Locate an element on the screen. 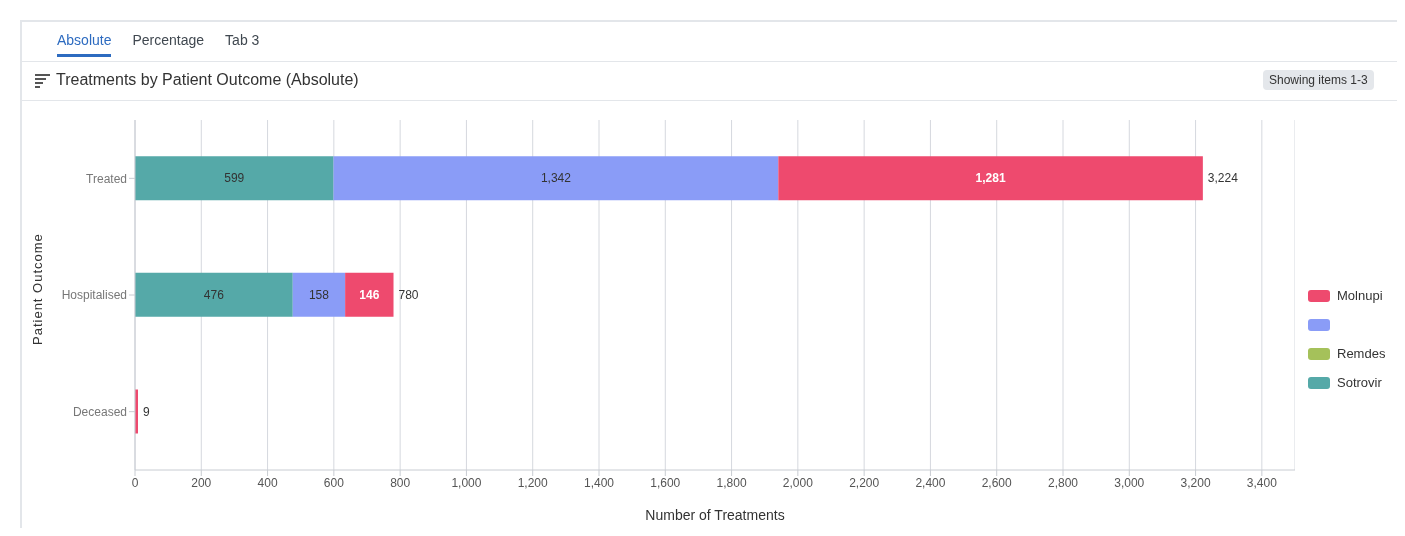  x-tick-label: 2,600 is located at coordinates (997, 482).